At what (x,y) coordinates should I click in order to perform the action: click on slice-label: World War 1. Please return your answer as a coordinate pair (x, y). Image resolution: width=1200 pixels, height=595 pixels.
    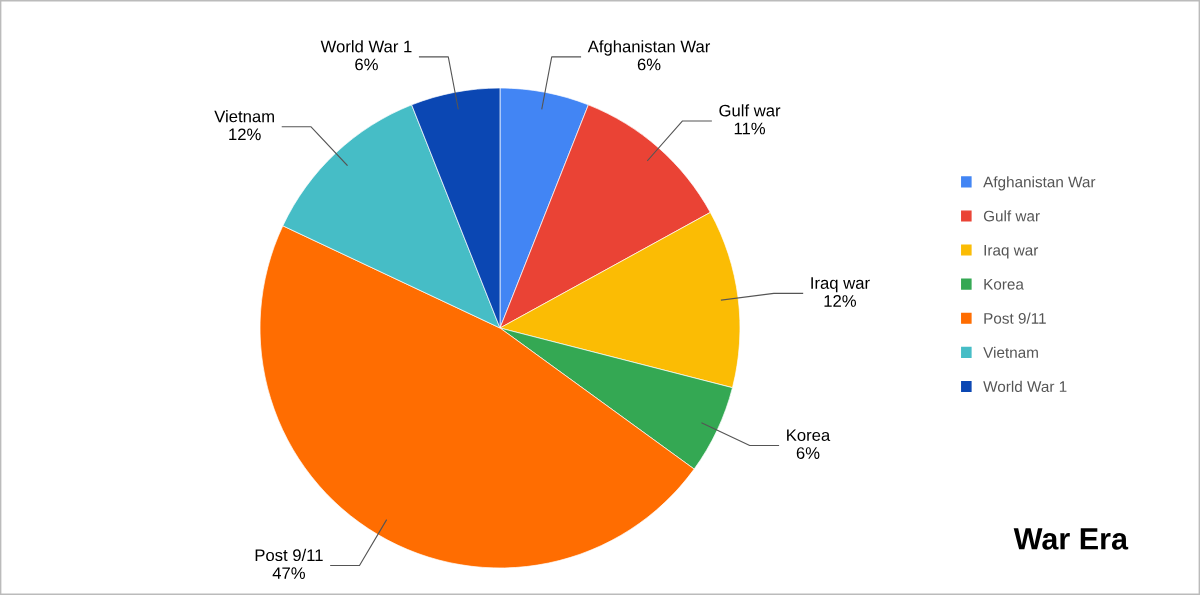
    Looking at the image, I should click on (366, 46).